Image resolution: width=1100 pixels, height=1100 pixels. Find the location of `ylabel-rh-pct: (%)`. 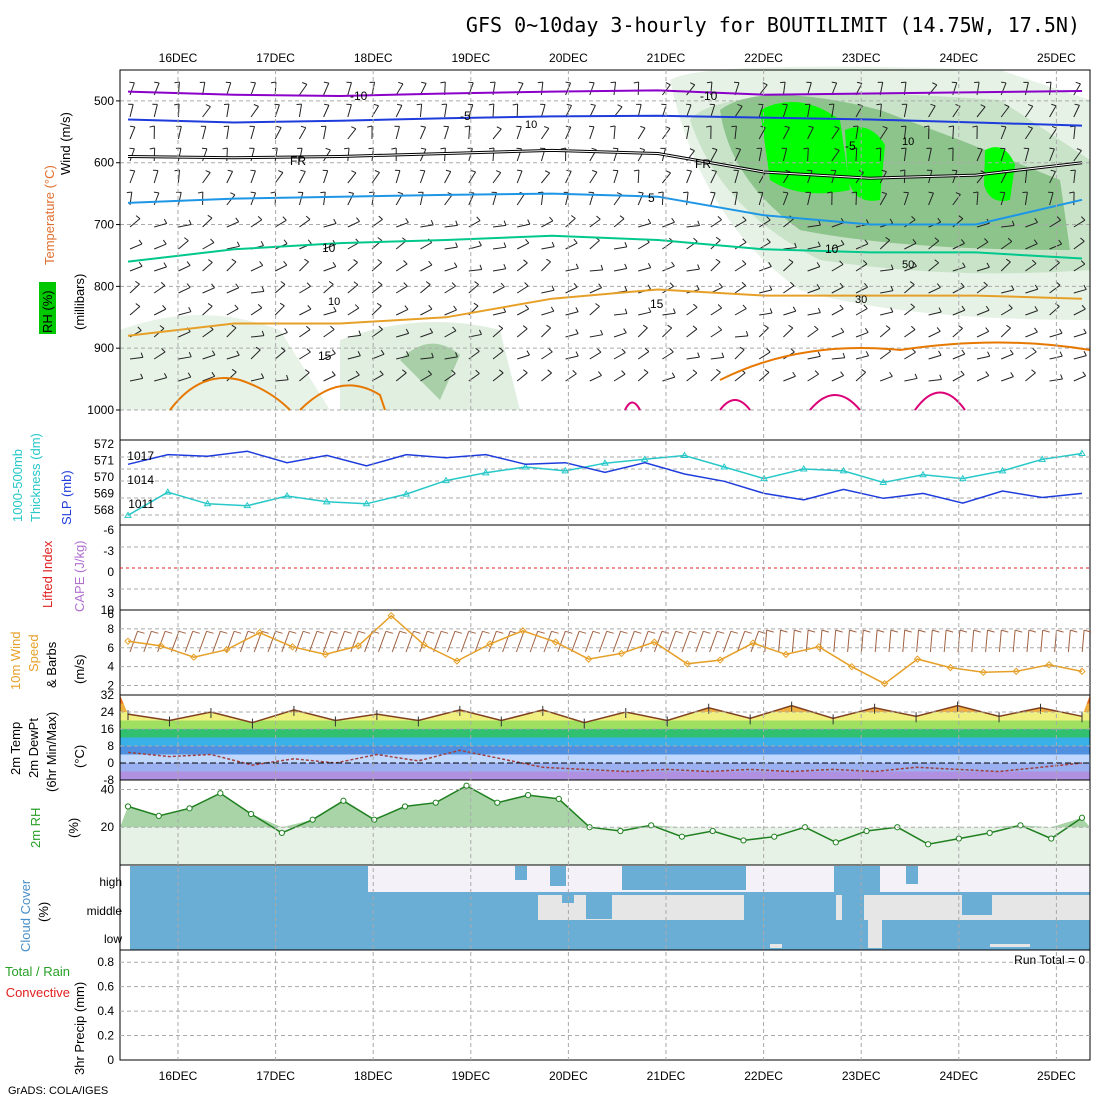

ylabel-rh-pct: (%) is located at coordinates (73, 828).